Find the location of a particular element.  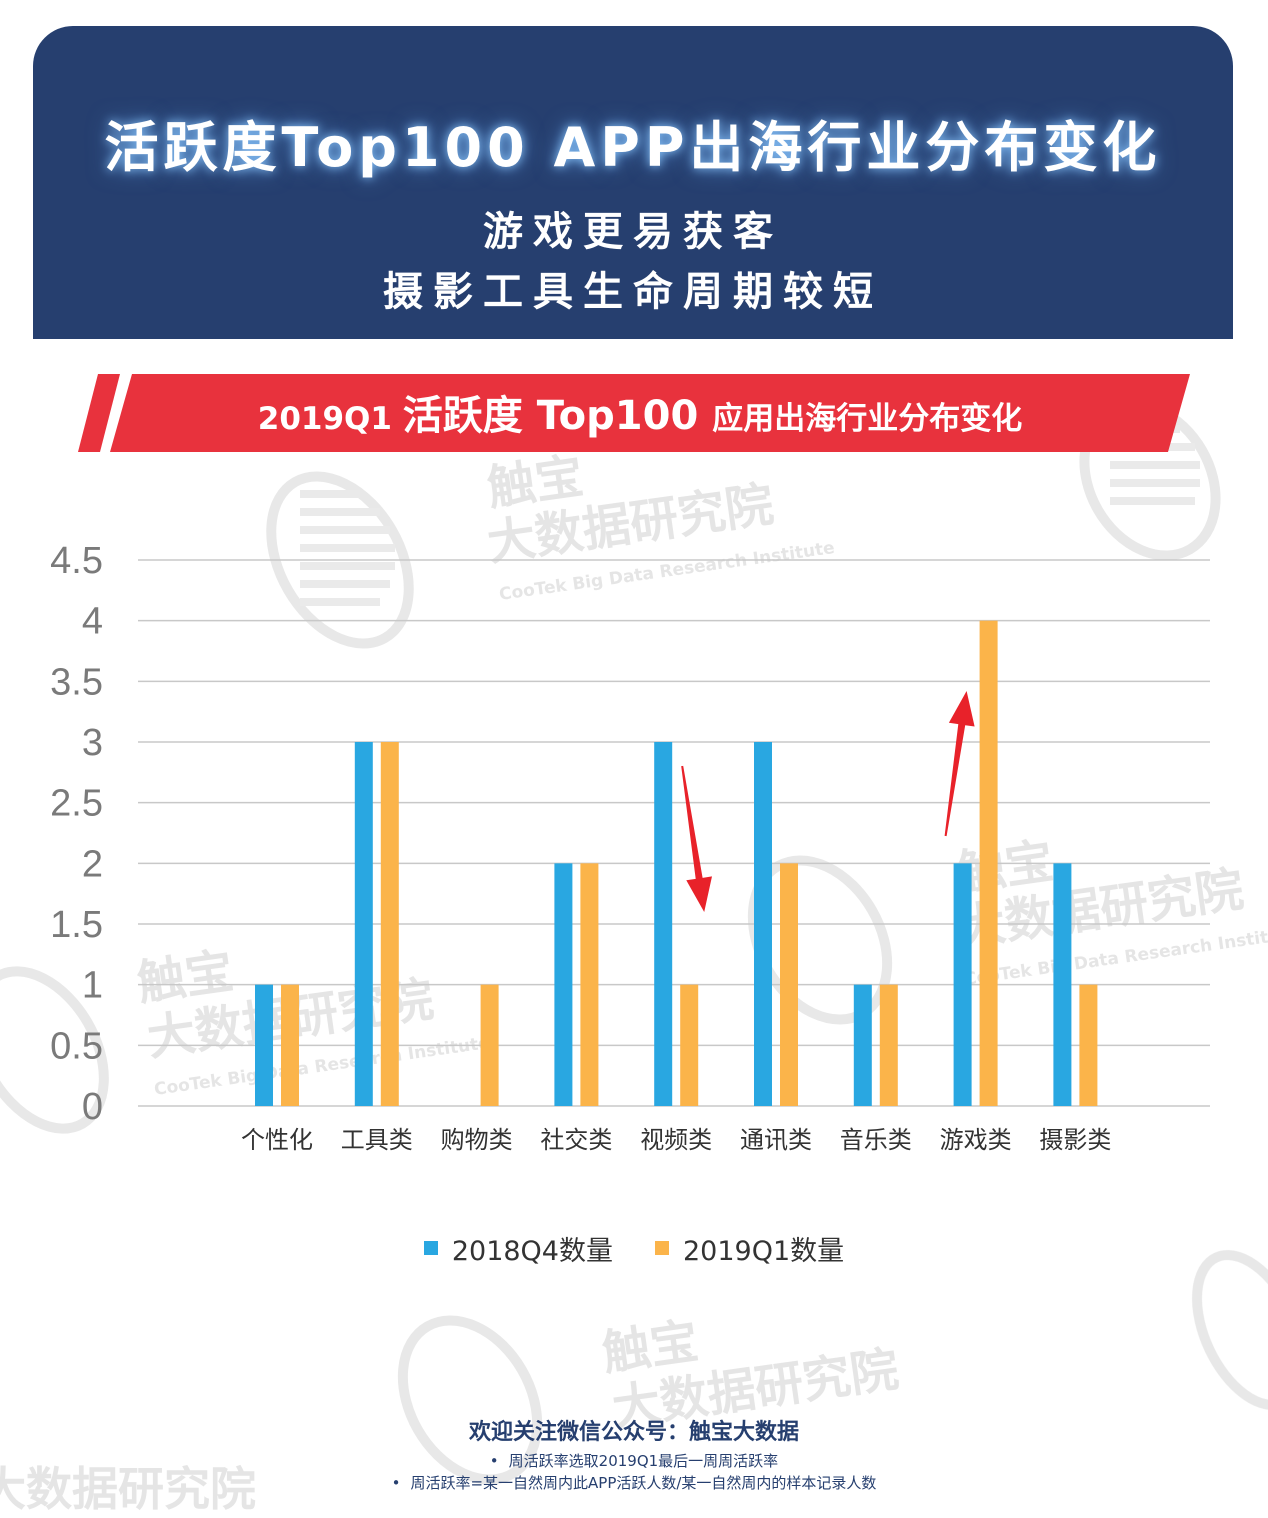

legend-item-series1: 2018Q4数量 is located at coordinates (518, 1248).